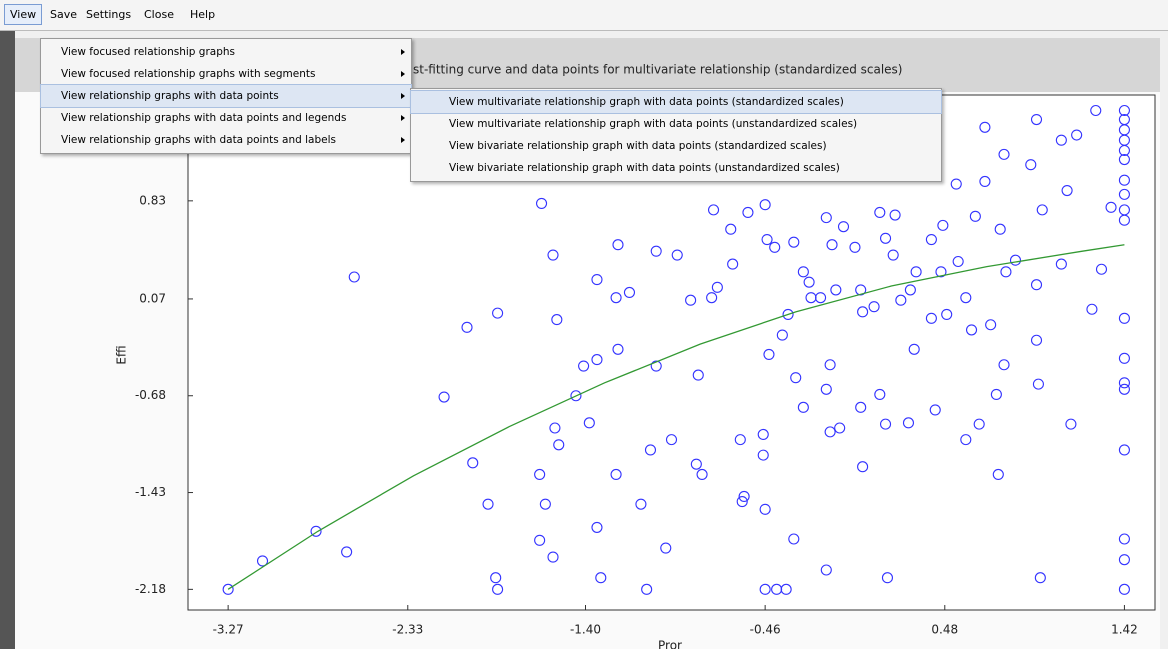  I want to click on y-tick-label: 0.83, so click(152, 200).